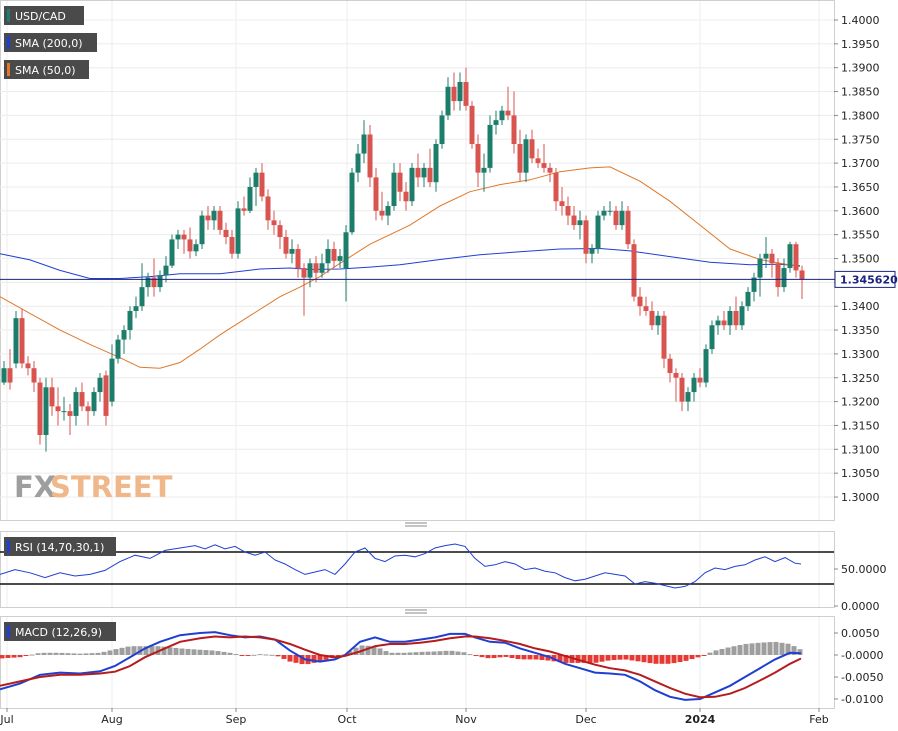  Describe the element at coordinates (111, 719) in the screenshot. I see `x-tick-label: Aug` at that location.